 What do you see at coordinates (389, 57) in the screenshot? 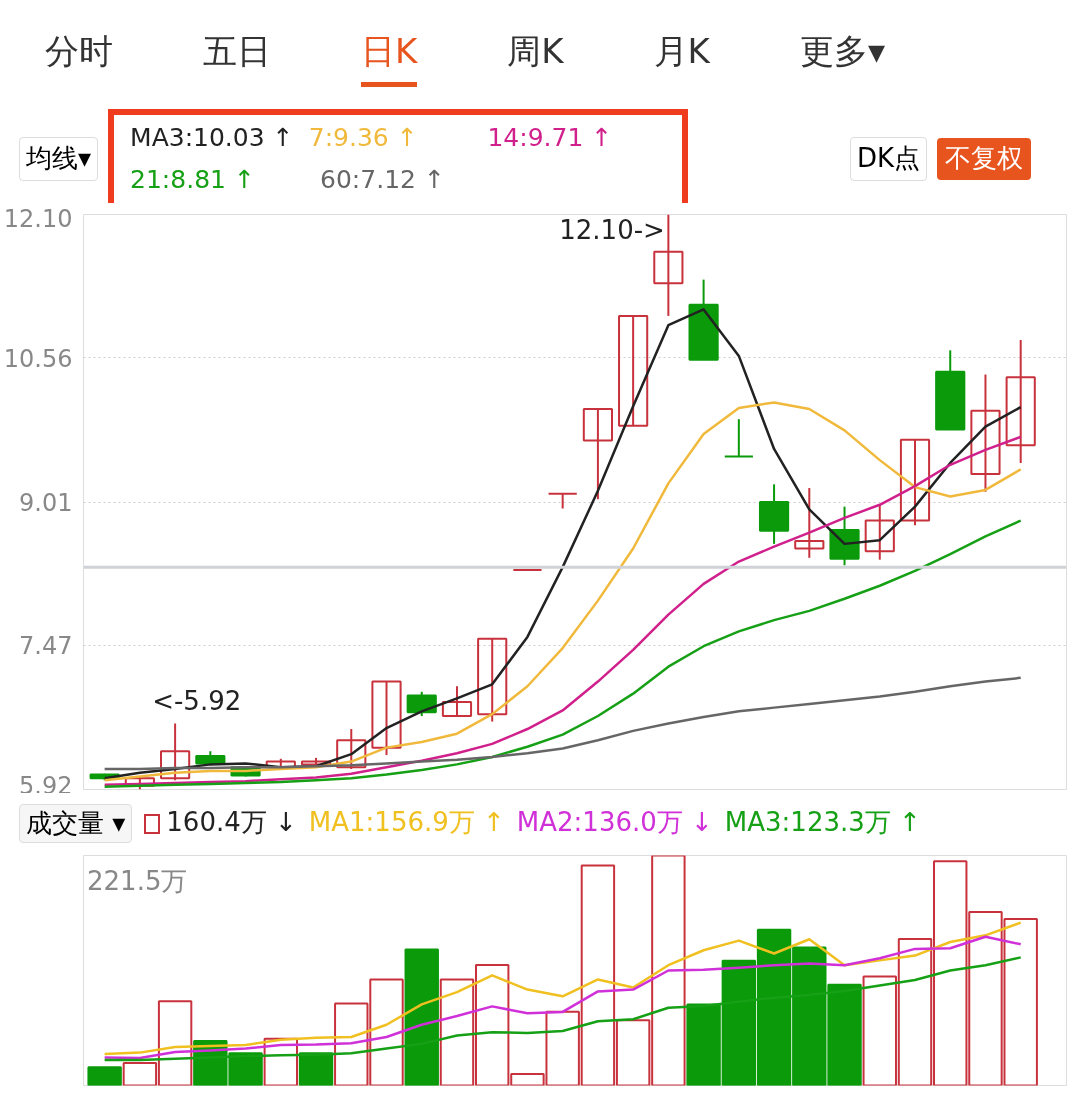
I see `text: 日K` at bounding box center [389, 57].